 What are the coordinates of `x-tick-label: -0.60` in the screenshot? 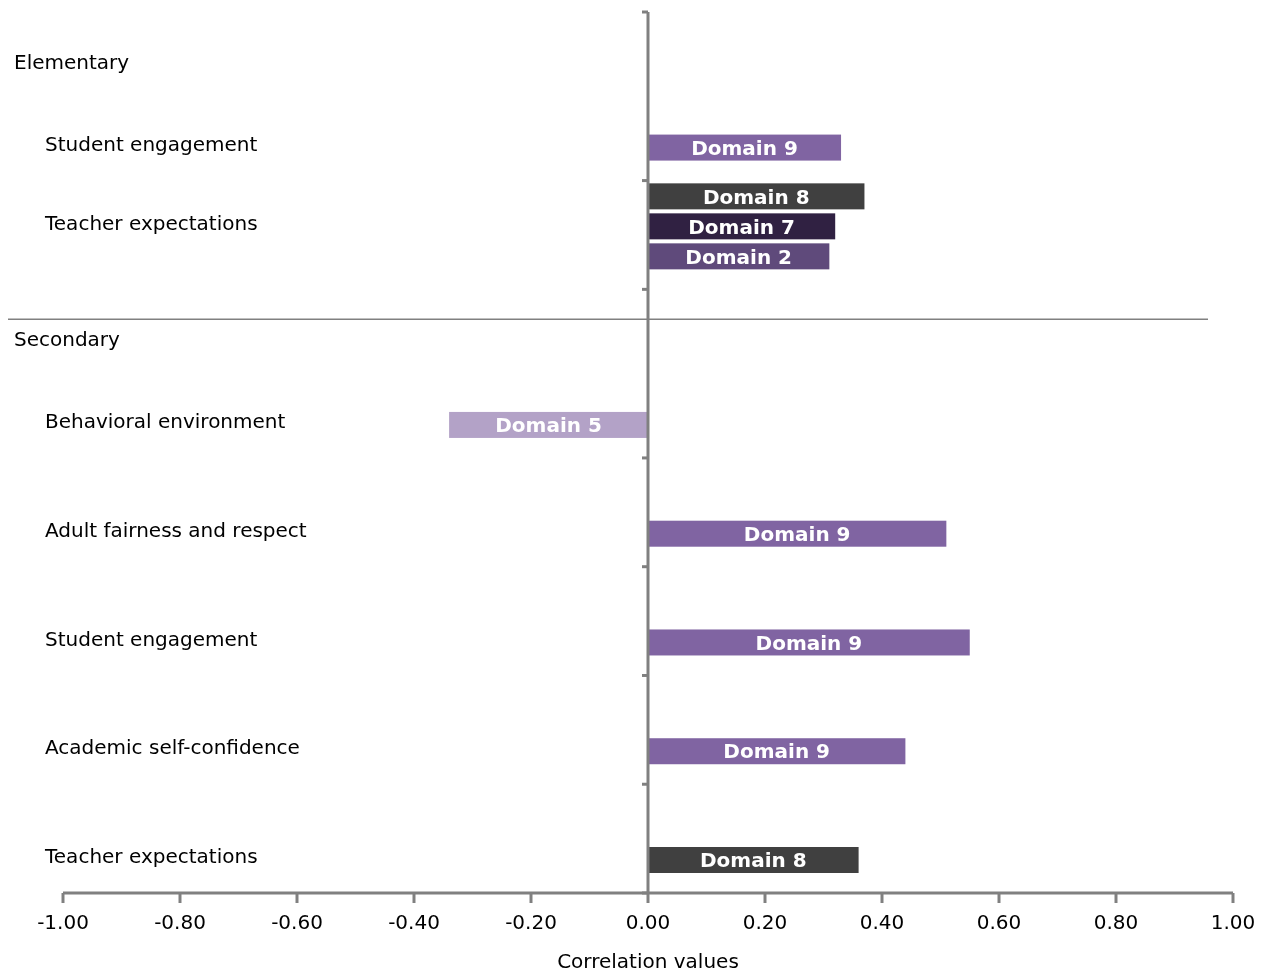 It's located at (297, 922).